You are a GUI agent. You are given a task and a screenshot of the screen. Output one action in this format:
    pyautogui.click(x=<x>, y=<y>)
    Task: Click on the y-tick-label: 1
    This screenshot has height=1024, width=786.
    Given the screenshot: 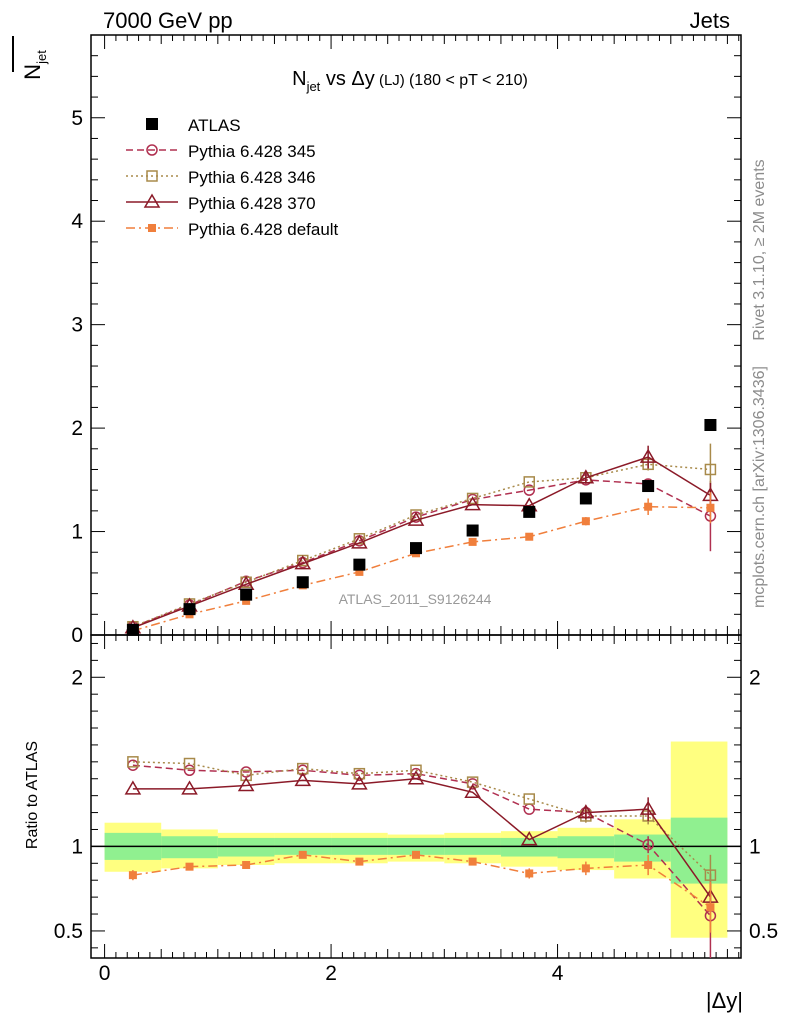 What is the action you would take?
    pyautogui.click(x=77, y=532)
    